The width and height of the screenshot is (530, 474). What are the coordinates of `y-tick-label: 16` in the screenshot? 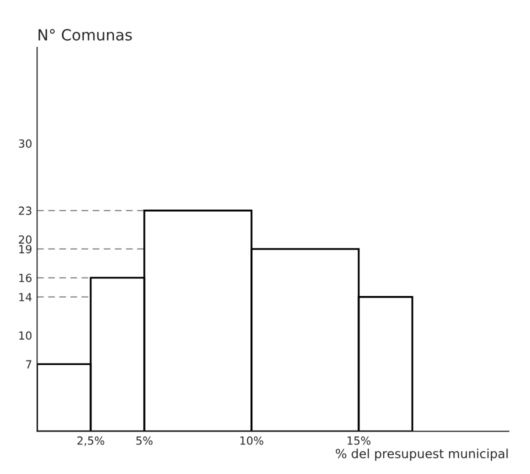 It's located at (25, 278).